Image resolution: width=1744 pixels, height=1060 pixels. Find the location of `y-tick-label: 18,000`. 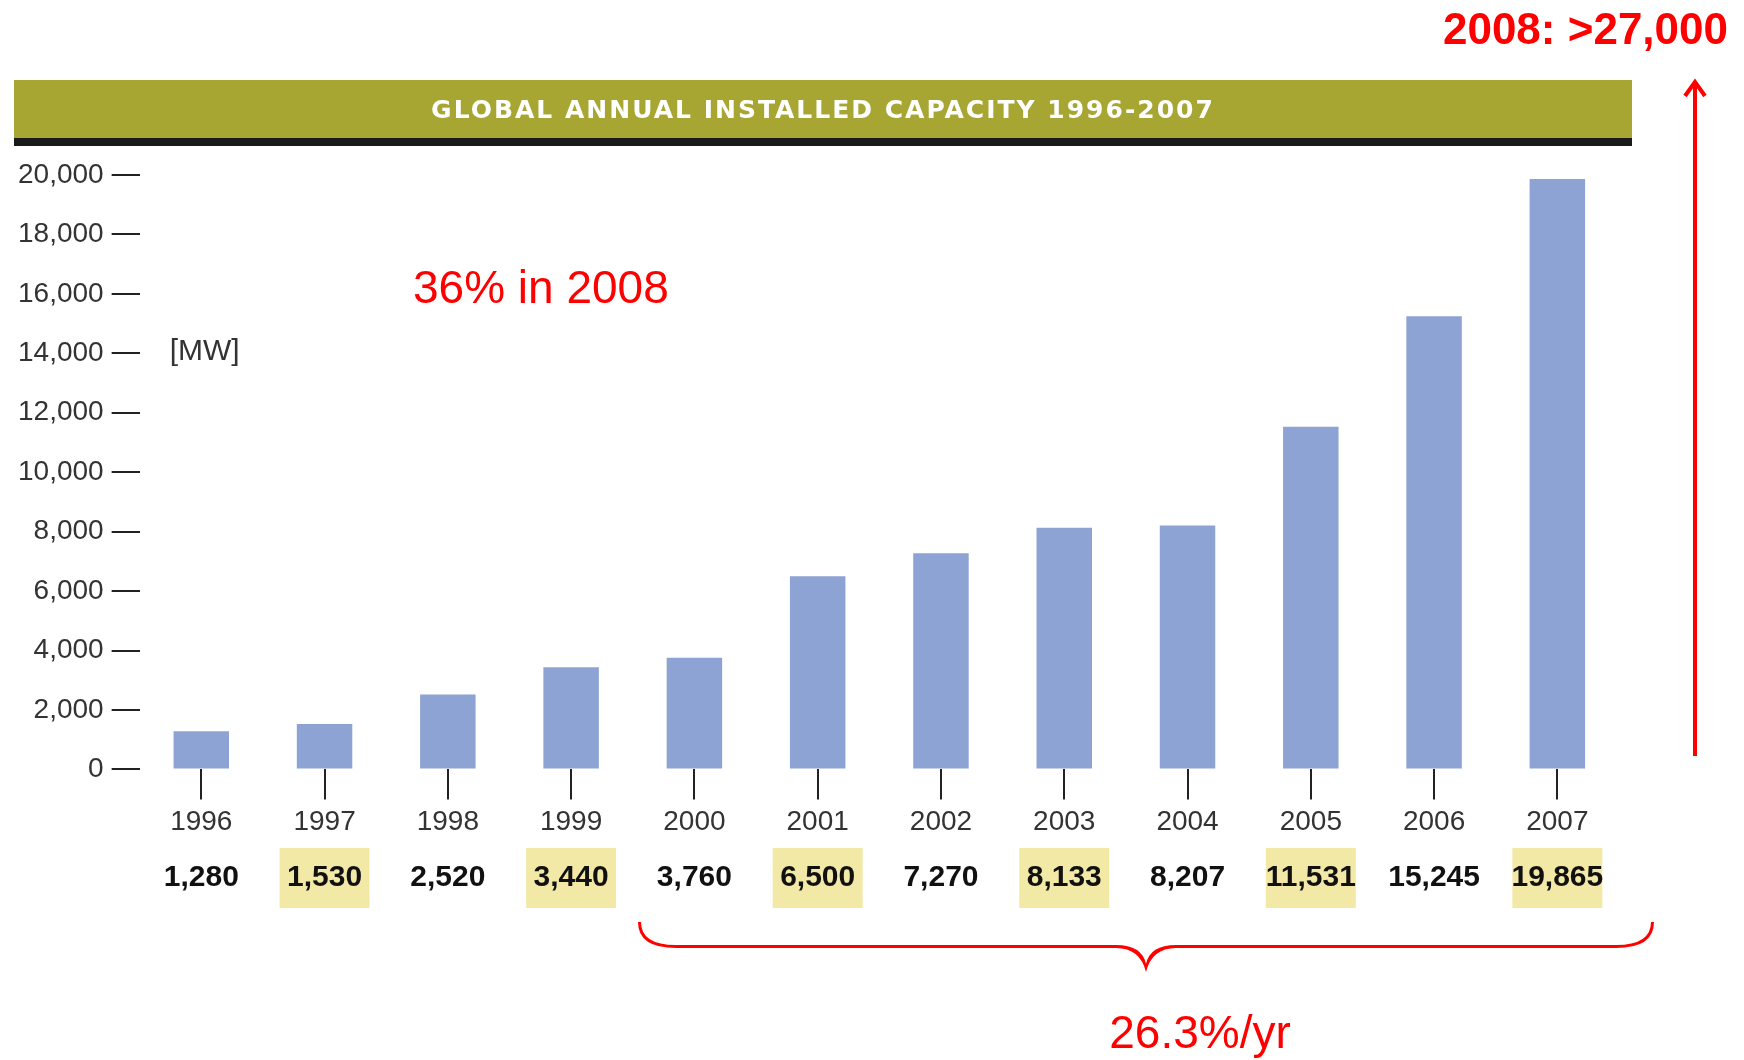

y-tick-label: 18,000 is located at coordinates (61, 233).